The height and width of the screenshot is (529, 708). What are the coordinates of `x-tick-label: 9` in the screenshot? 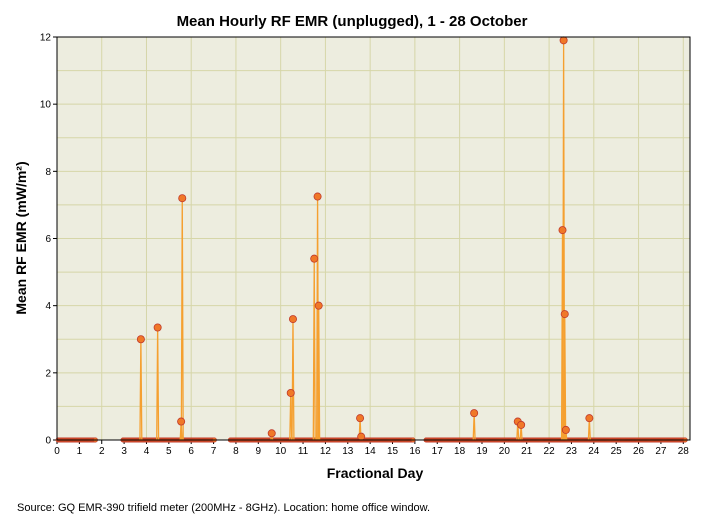 It's located at (259, 451).